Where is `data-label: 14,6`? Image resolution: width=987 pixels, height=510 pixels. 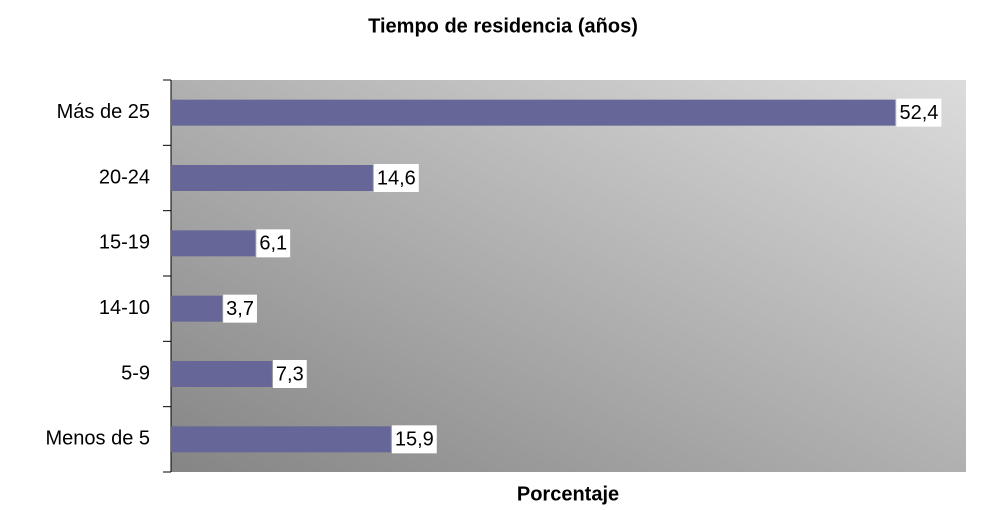
data-label: 14,6 is located at coordinates (396, 178).